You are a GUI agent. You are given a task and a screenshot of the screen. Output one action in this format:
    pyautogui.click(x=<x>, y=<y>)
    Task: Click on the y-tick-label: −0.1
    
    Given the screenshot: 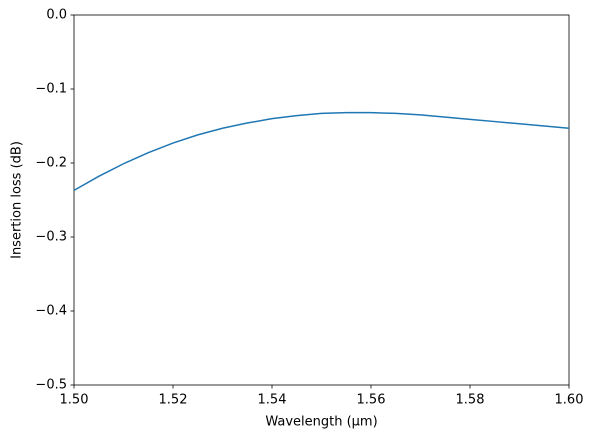 What is the action you would take?
    pyautogui.click(x=51, y=89)
    